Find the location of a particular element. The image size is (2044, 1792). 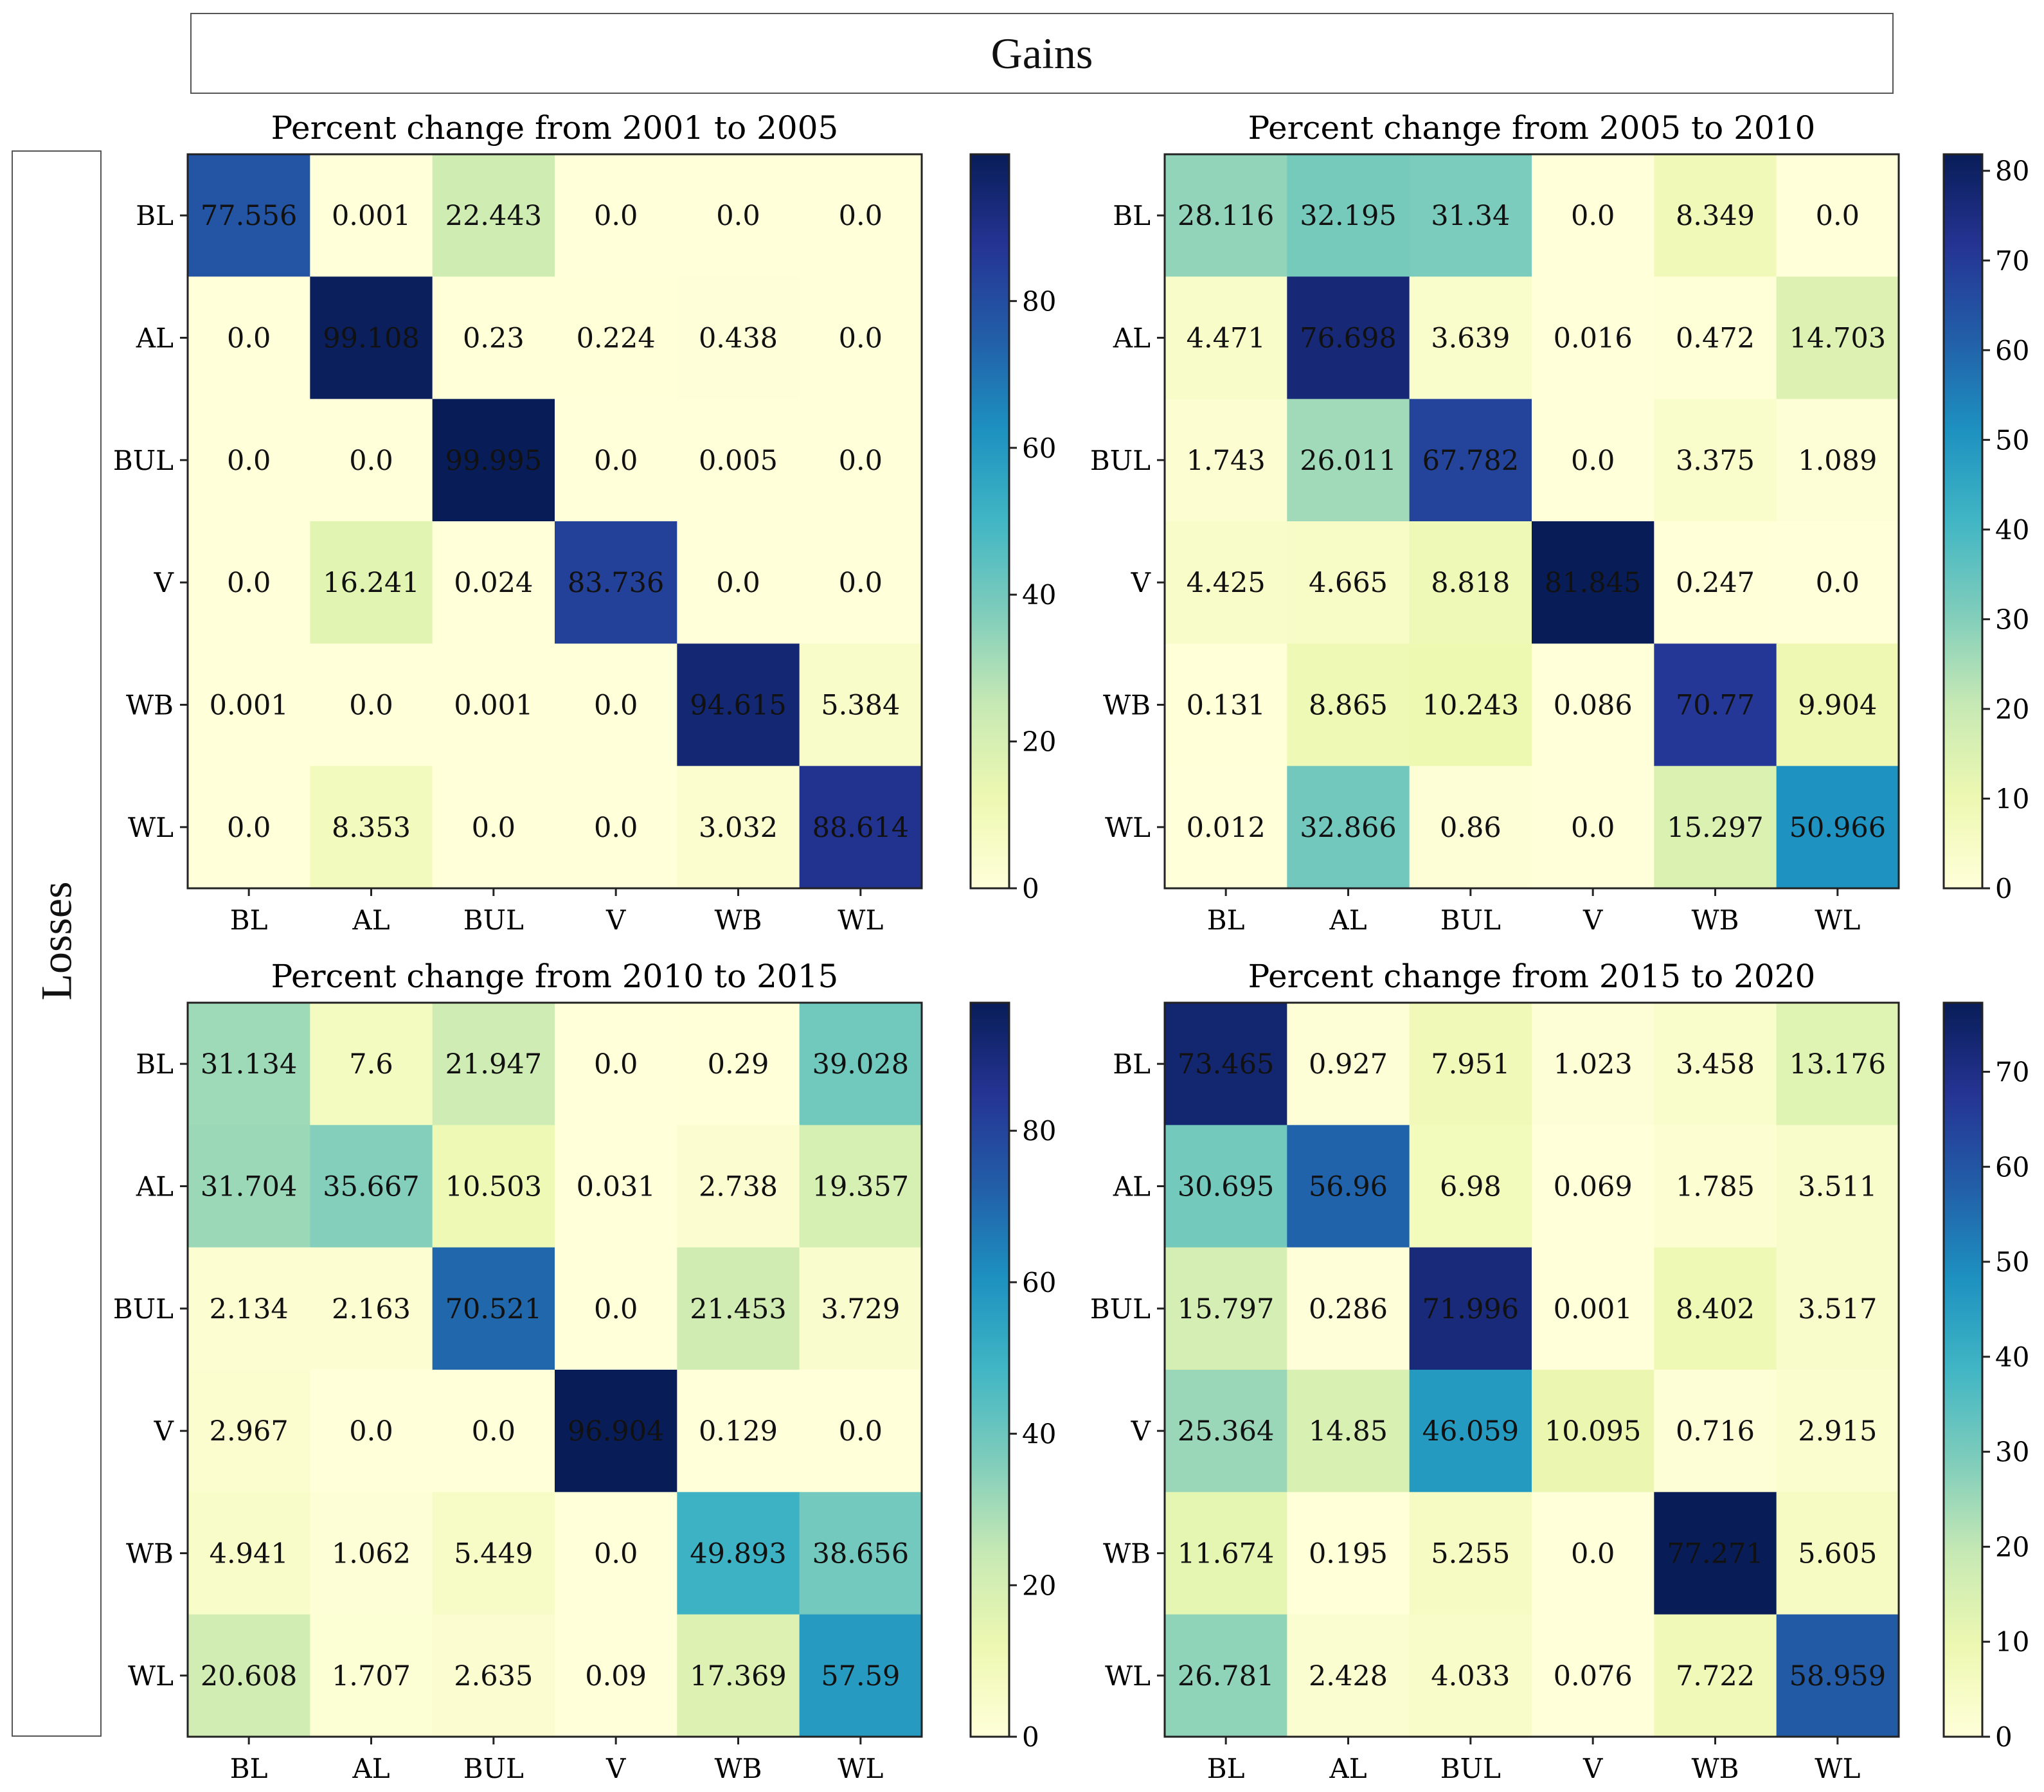

y-tick-label: WL is located at coordinates (1128, 1676).